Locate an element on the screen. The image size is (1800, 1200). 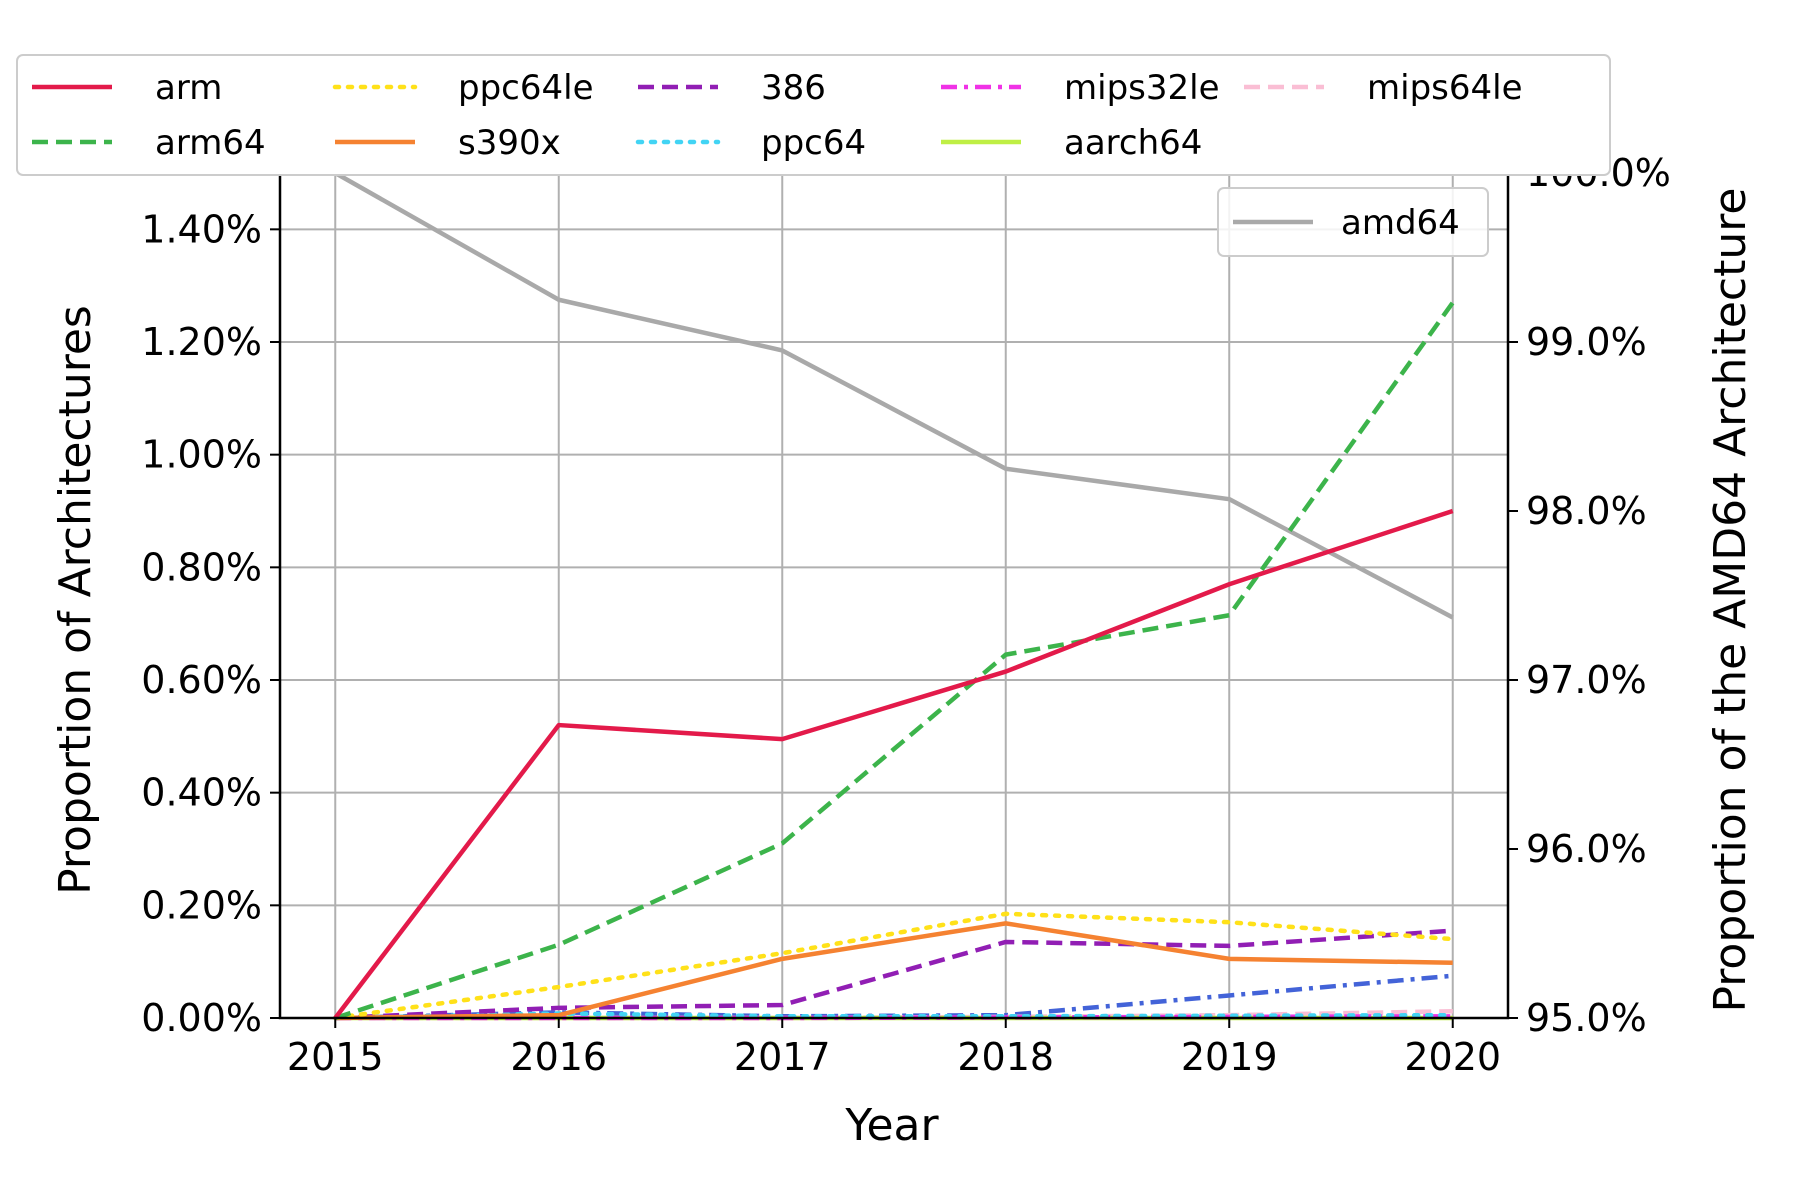
x-tick-label: 2017 is located at coordinates (782, 1057).